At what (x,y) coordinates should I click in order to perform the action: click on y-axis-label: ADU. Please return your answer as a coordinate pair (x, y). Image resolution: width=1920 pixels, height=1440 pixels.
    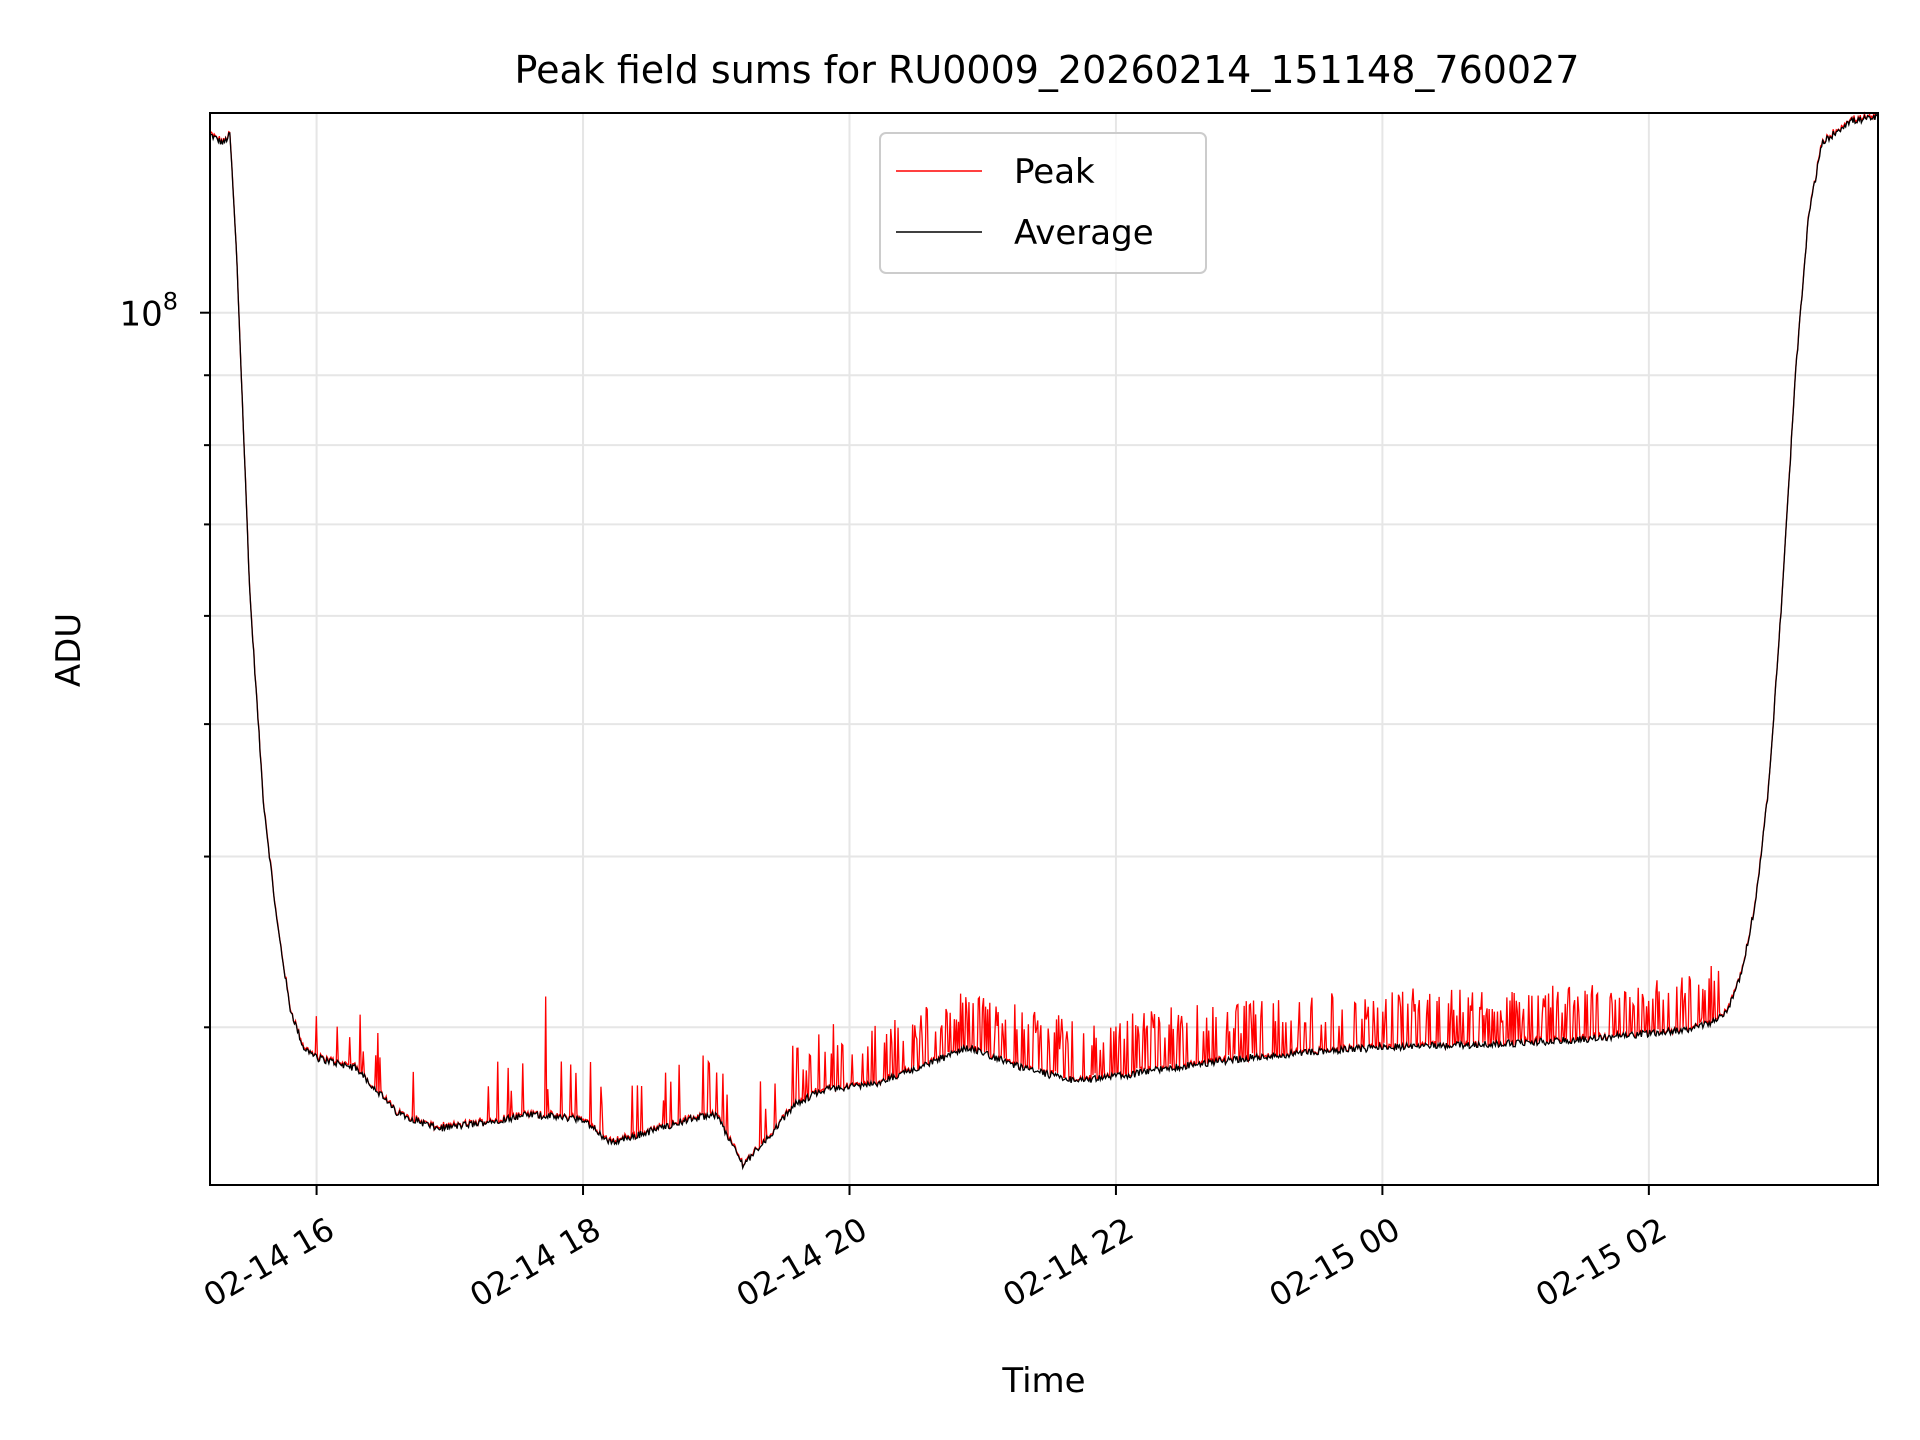
    Looking at the image, I should click on (69, 650).